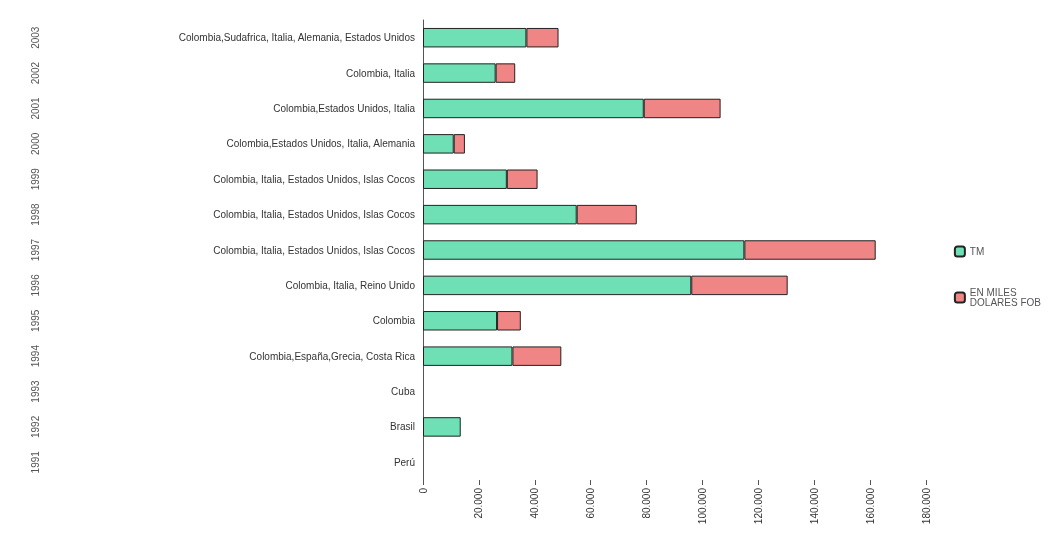 This screenshot has height=553, width=1064. I want to click on text: 1994, so click(35, 356).